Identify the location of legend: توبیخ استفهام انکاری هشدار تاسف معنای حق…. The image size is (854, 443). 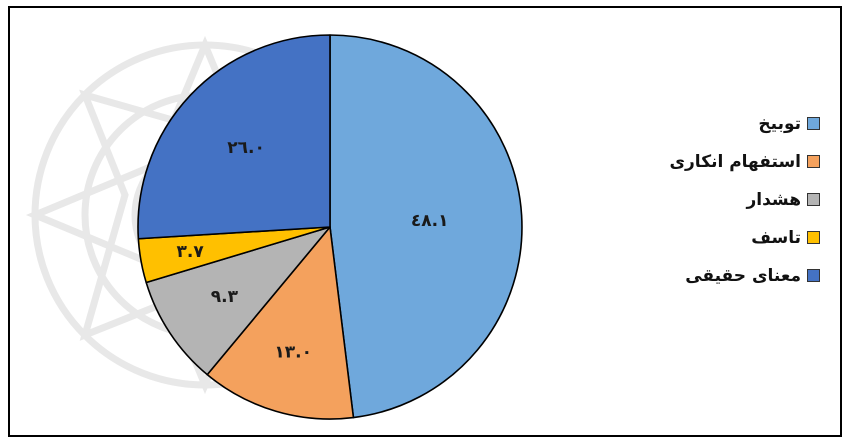
(730, 207).